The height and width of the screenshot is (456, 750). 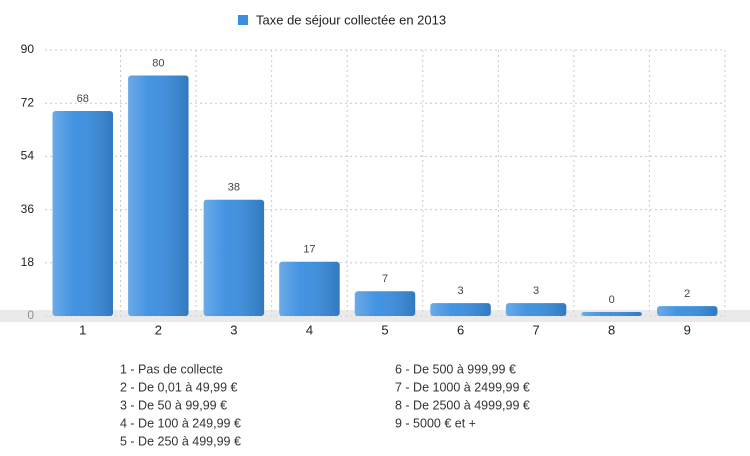 I want to click on x-tick-label: 2, so click(x=158, y=329).